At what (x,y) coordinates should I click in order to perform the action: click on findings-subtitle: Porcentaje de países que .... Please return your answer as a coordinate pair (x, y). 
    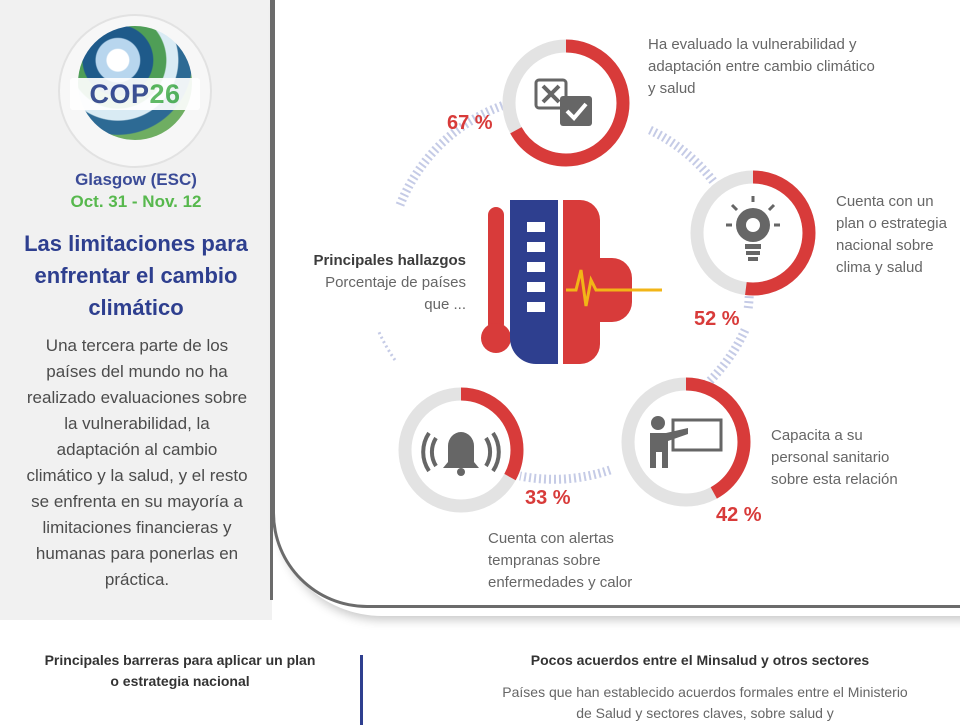
    Looking at the image, I should click on (395, 293).